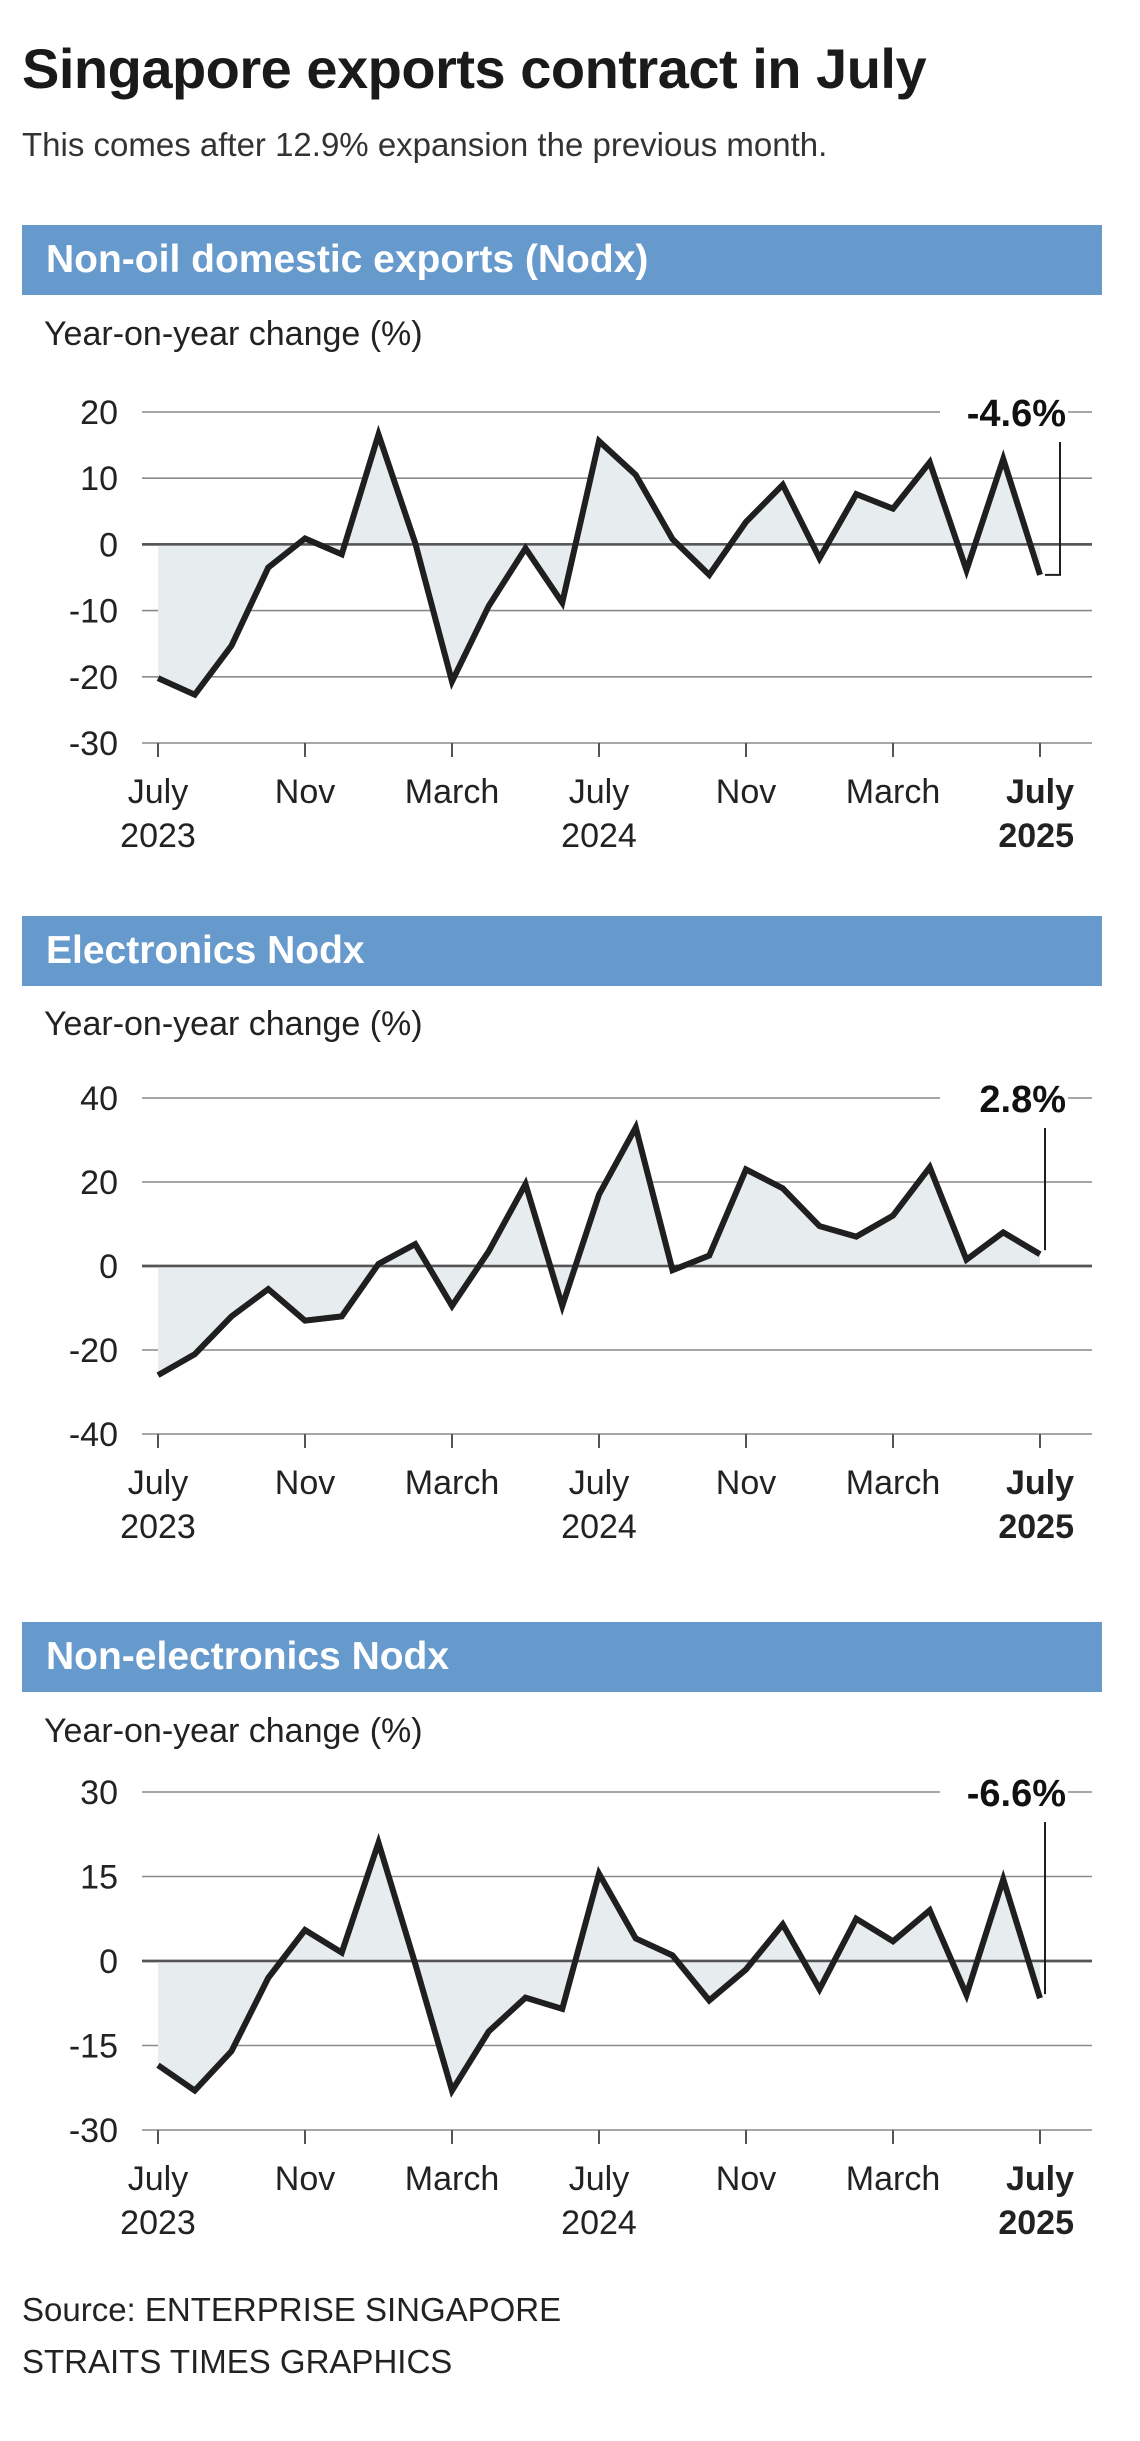  I want to click on non-electronics-chart-x-tick-year-label: 2025, so click(1036, 2223).